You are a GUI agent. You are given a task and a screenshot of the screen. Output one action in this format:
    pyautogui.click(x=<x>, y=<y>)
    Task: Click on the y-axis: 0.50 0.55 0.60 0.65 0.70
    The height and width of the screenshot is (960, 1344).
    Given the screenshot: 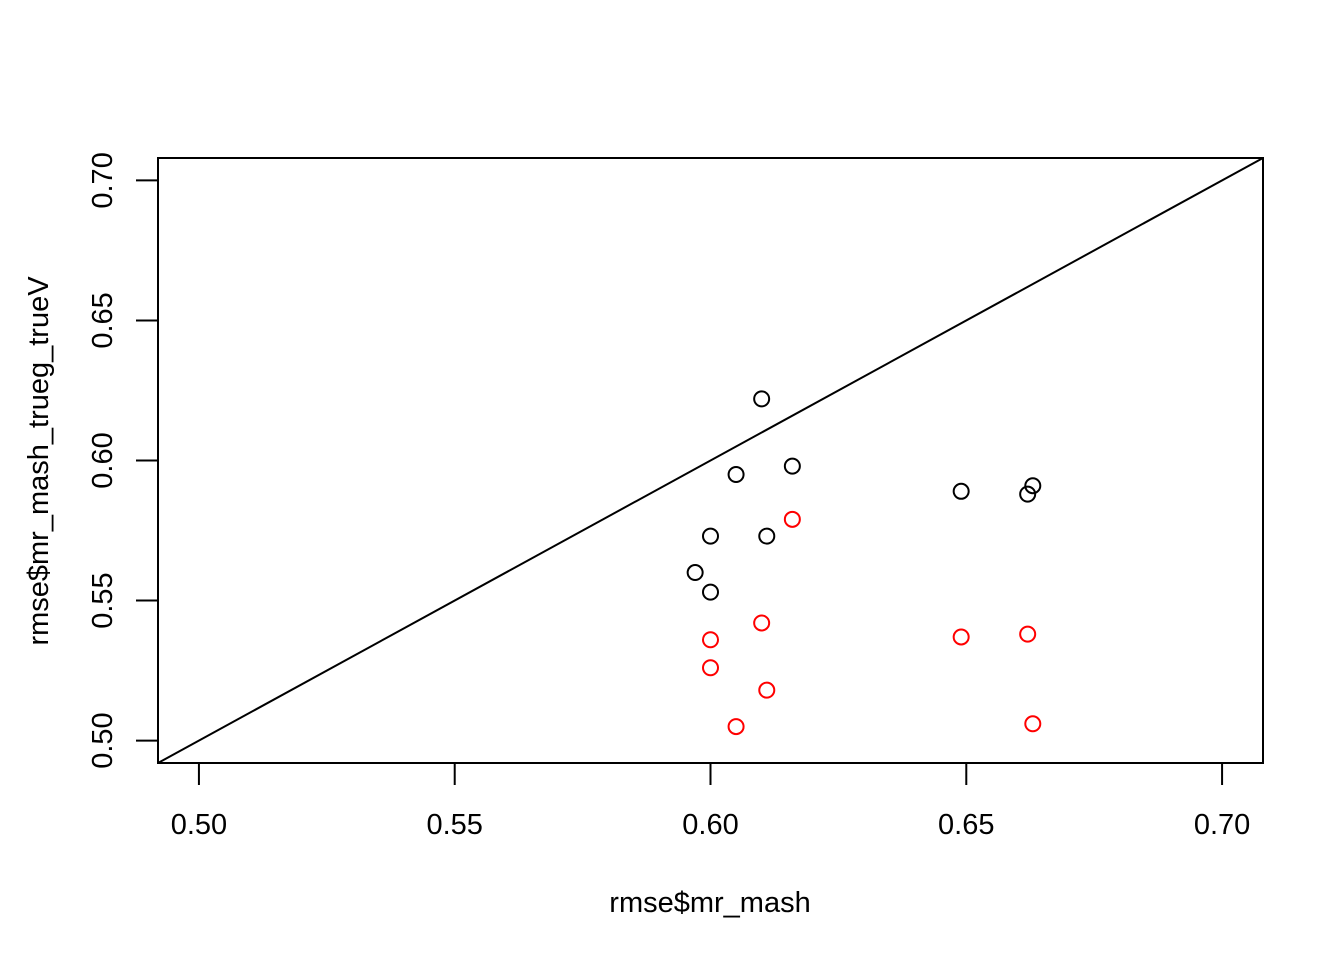 What is the action you would take?
    pyautogui.click(x=123, y=460)
    